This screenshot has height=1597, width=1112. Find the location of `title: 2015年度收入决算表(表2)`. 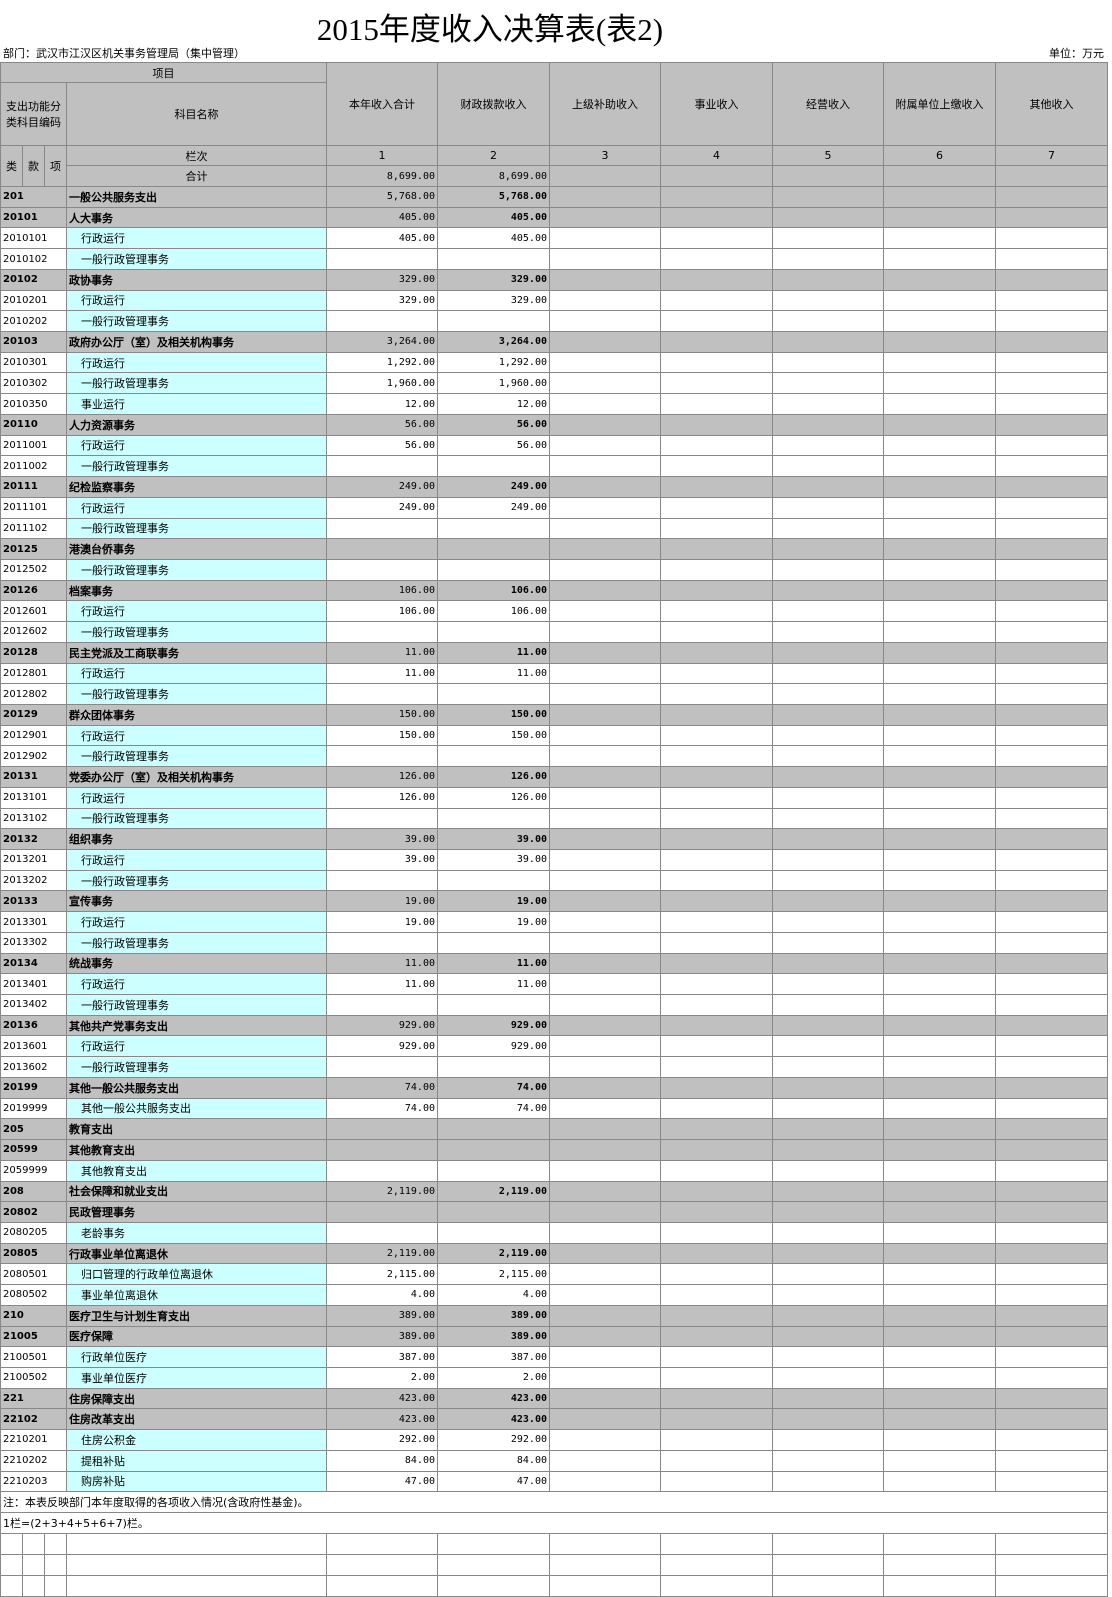

title: 2015年度收入决算表(表2) is located at coordinates (490, 29).